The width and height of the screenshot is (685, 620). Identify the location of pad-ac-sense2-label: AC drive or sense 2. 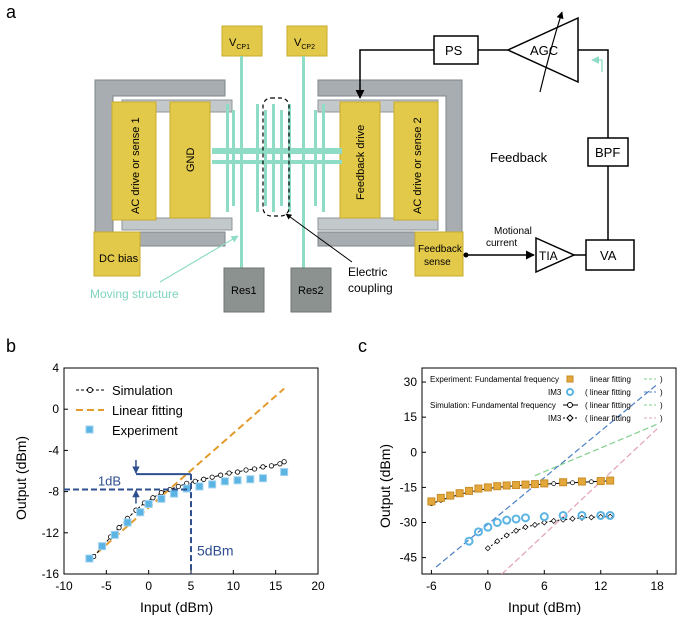
(418, 165).